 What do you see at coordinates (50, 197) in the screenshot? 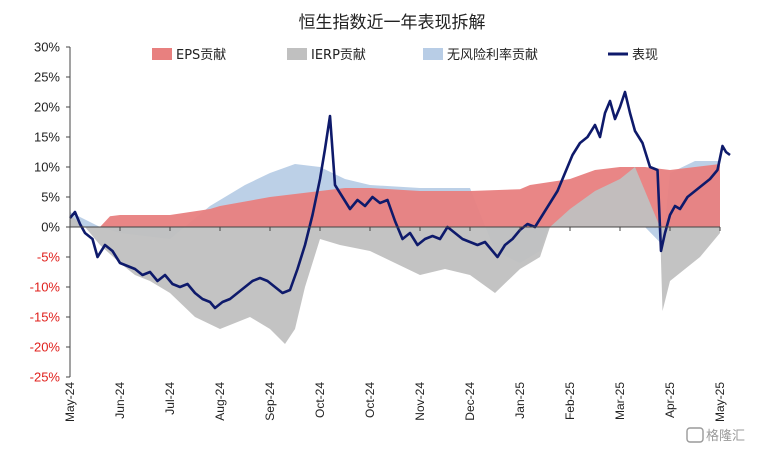
I see `y-tick-label: 5%` at bounding box center [50, 197].